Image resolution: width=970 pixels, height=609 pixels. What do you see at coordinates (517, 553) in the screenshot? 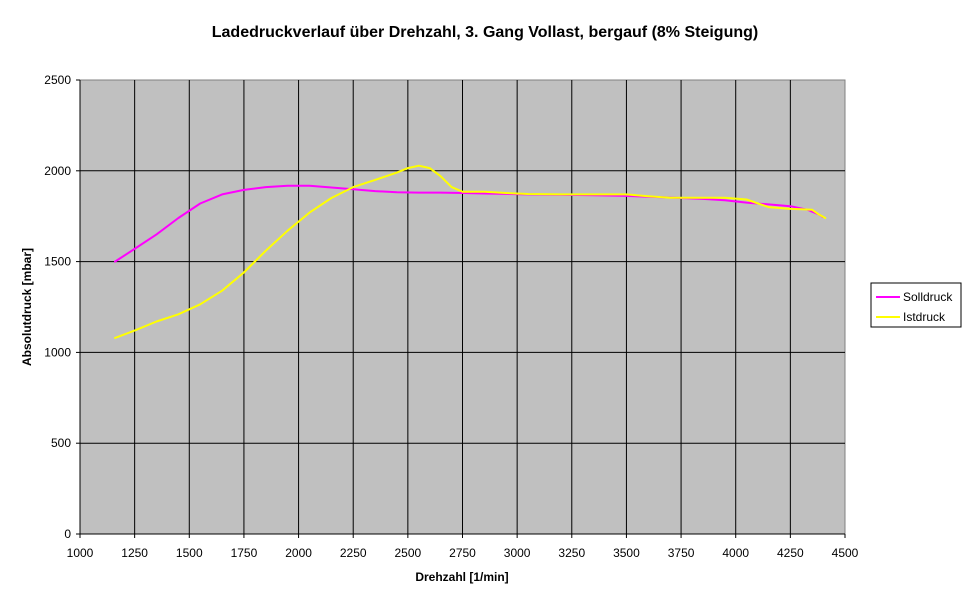
I see `x-tick-label: 3000` at bounding box center [517, 553].